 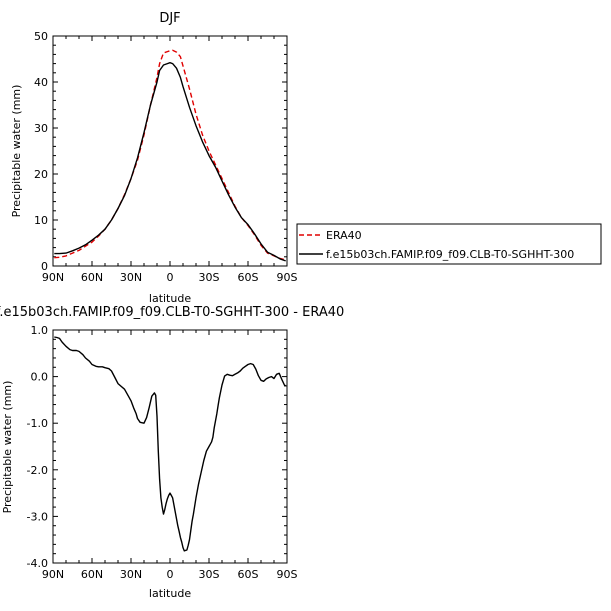 What do you see at coordinates (37, 470) in the screenshot?
I see `bottom-y-tick-label: -2.0` at bounding box center [37, 470].